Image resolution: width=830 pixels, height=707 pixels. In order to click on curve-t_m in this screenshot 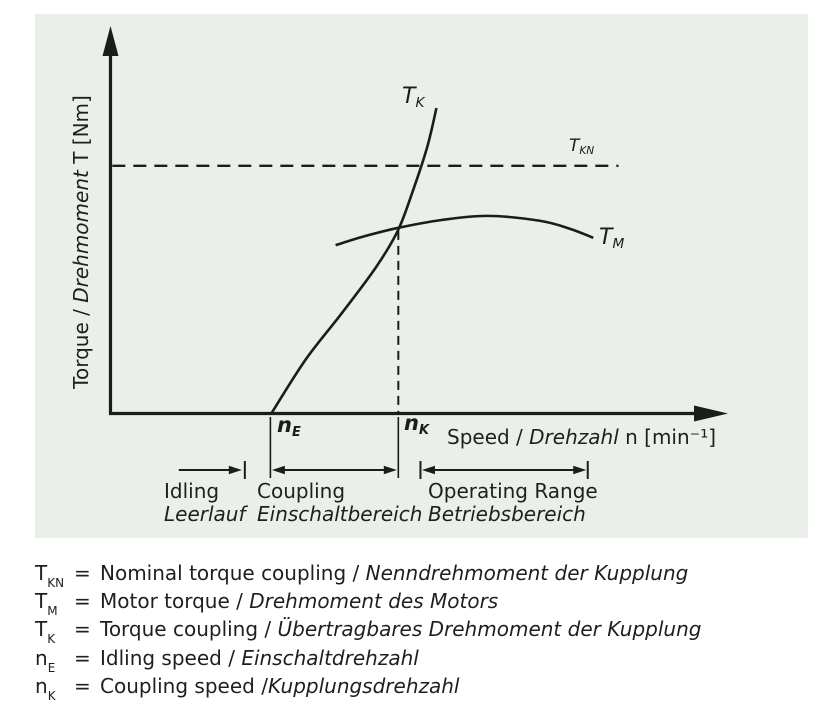, I will do `click(464, 230)`.